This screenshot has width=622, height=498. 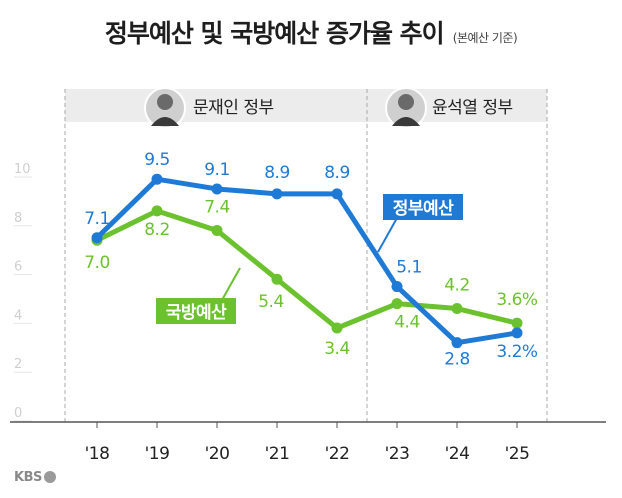 I want to click on defense-value-label-2: 7.4, so click(x=217, y=207).